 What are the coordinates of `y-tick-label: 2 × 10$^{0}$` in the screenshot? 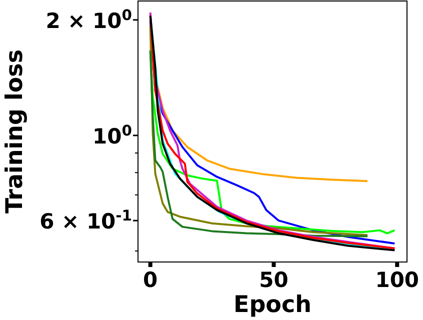 It's located at (89, 19).